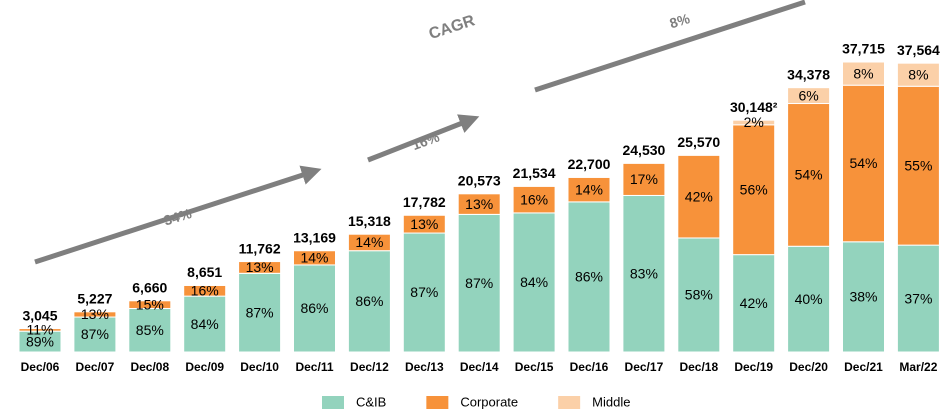 The height and width of the screenshot is (415, 944). I want to click on total-label: 20,573, so click(479, 181).